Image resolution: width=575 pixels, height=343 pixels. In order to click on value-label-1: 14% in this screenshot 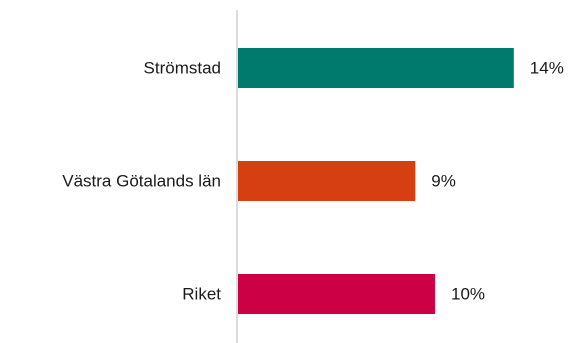, I will do `click(547, 68)`.